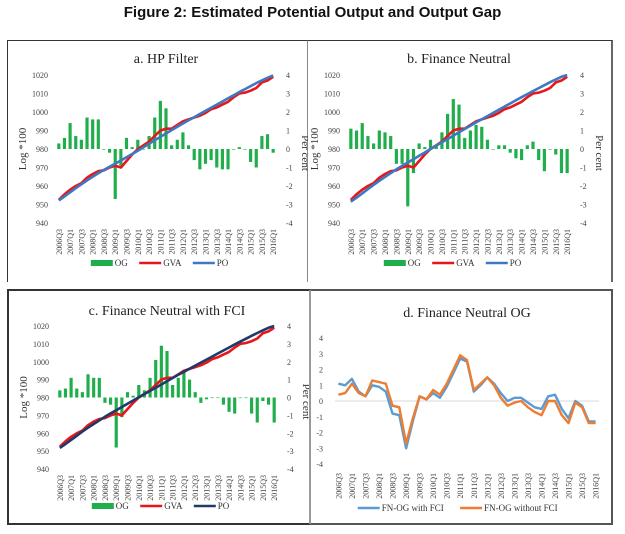 This screenshot has width=625, height=534. I want to click on y-right-tick-label: 2, so click(289, 362).